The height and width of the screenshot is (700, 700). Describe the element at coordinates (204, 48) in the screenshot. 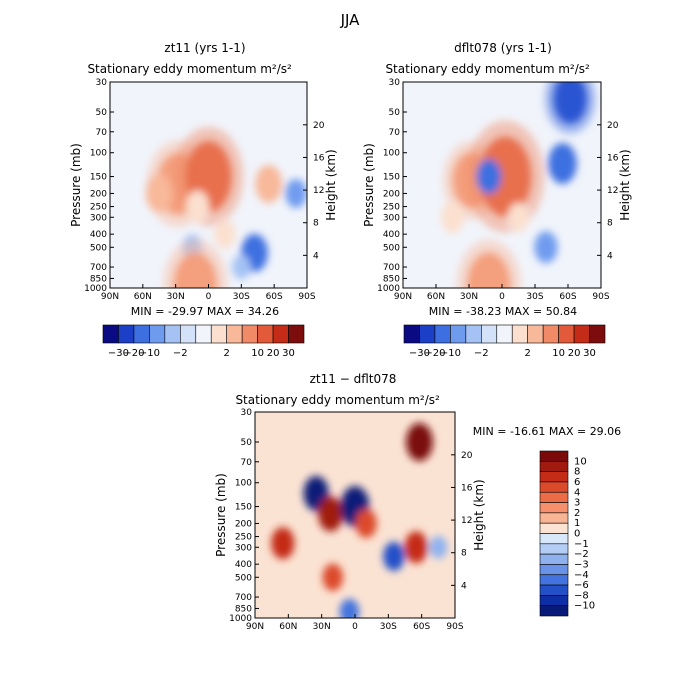

I see `panel-title: zt11 (yrs 1-1)` at that location.